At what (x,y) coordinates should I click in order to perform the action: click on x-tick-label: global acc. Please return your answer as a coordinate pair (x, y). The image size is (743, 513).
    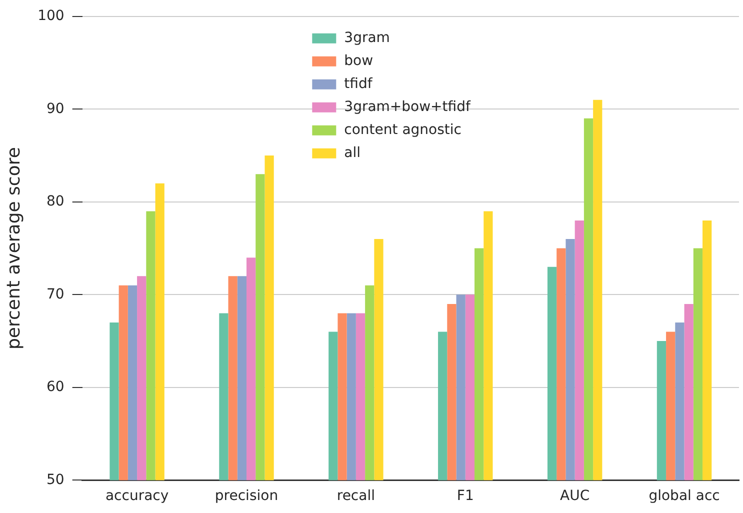
    Looking at the image, I should click on (684, 496).